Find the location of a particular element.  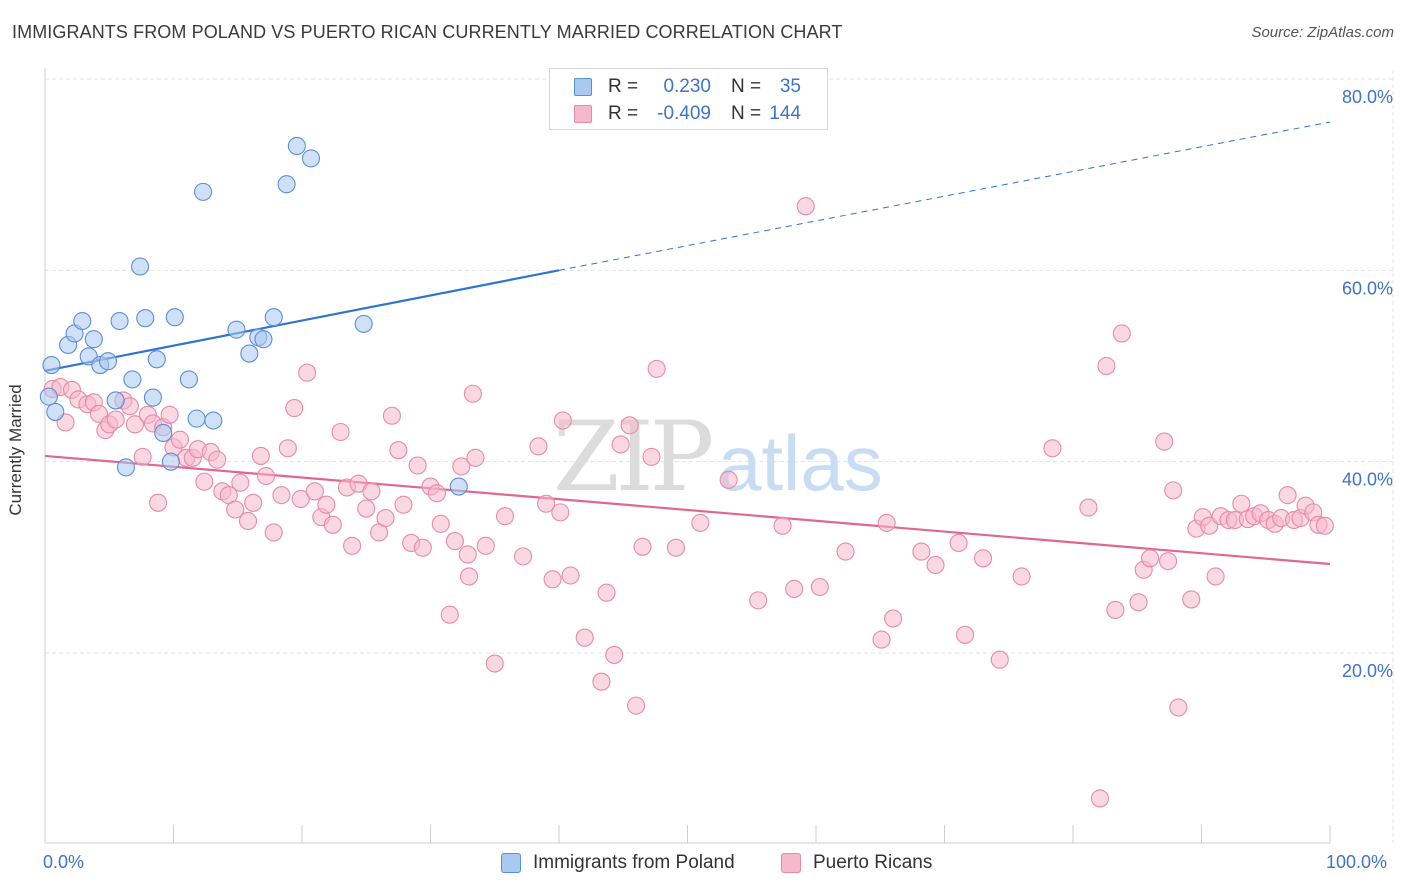

series-legend: Immigrants from Poland Puerto Ricans is located at coordinates (703, 864).